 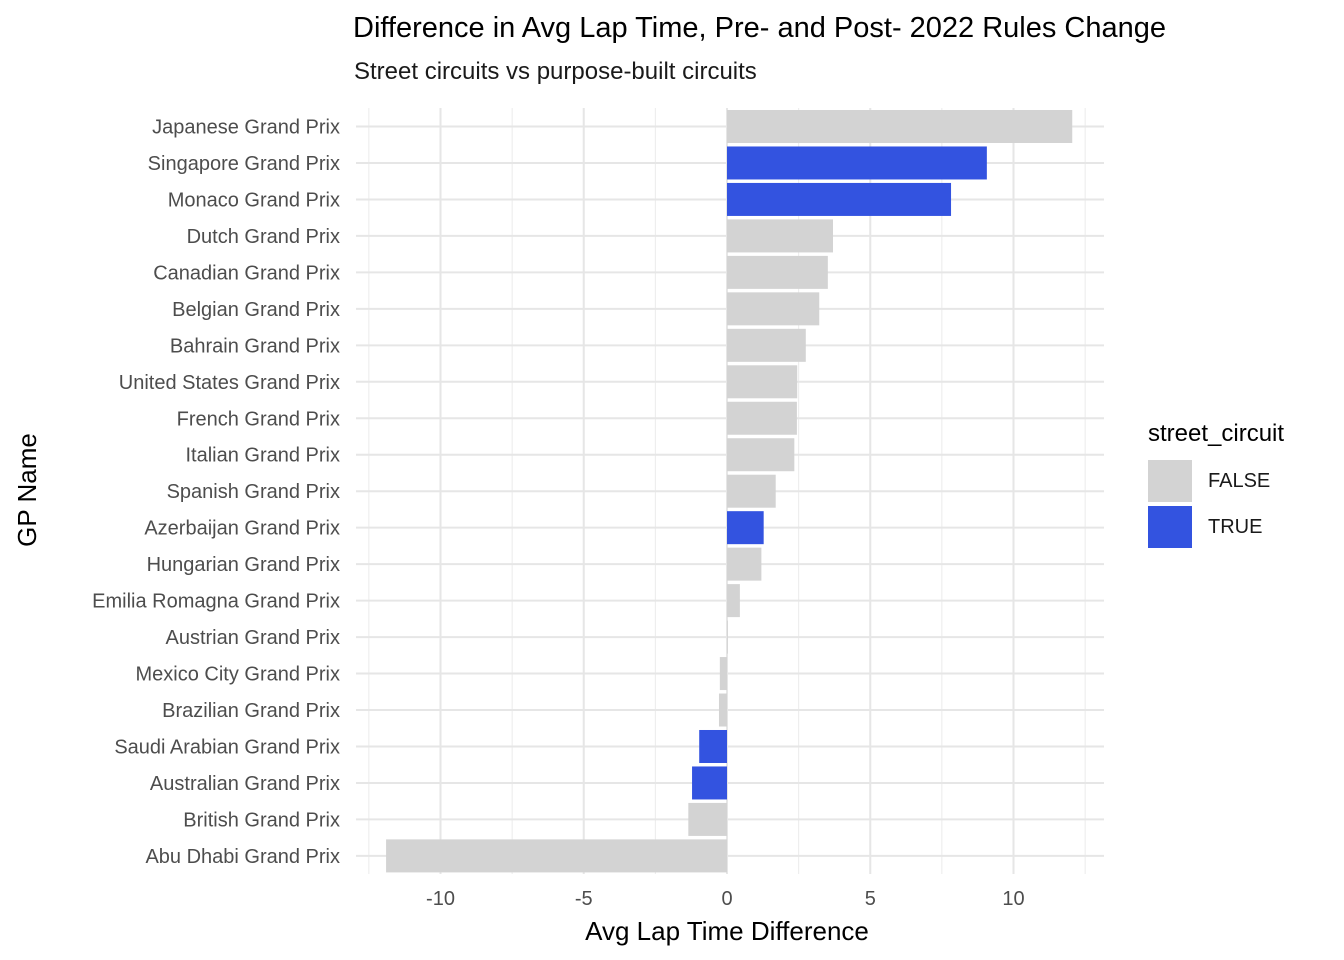 I want to click on legend-key-true, so click(x=1170, y=527).